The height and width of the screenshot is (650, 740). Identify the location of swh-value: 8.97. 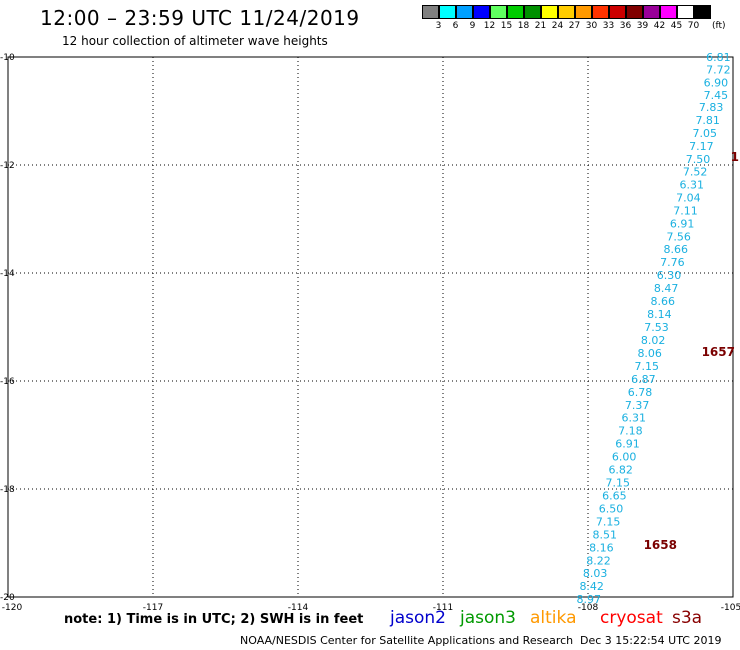
(589, 599).